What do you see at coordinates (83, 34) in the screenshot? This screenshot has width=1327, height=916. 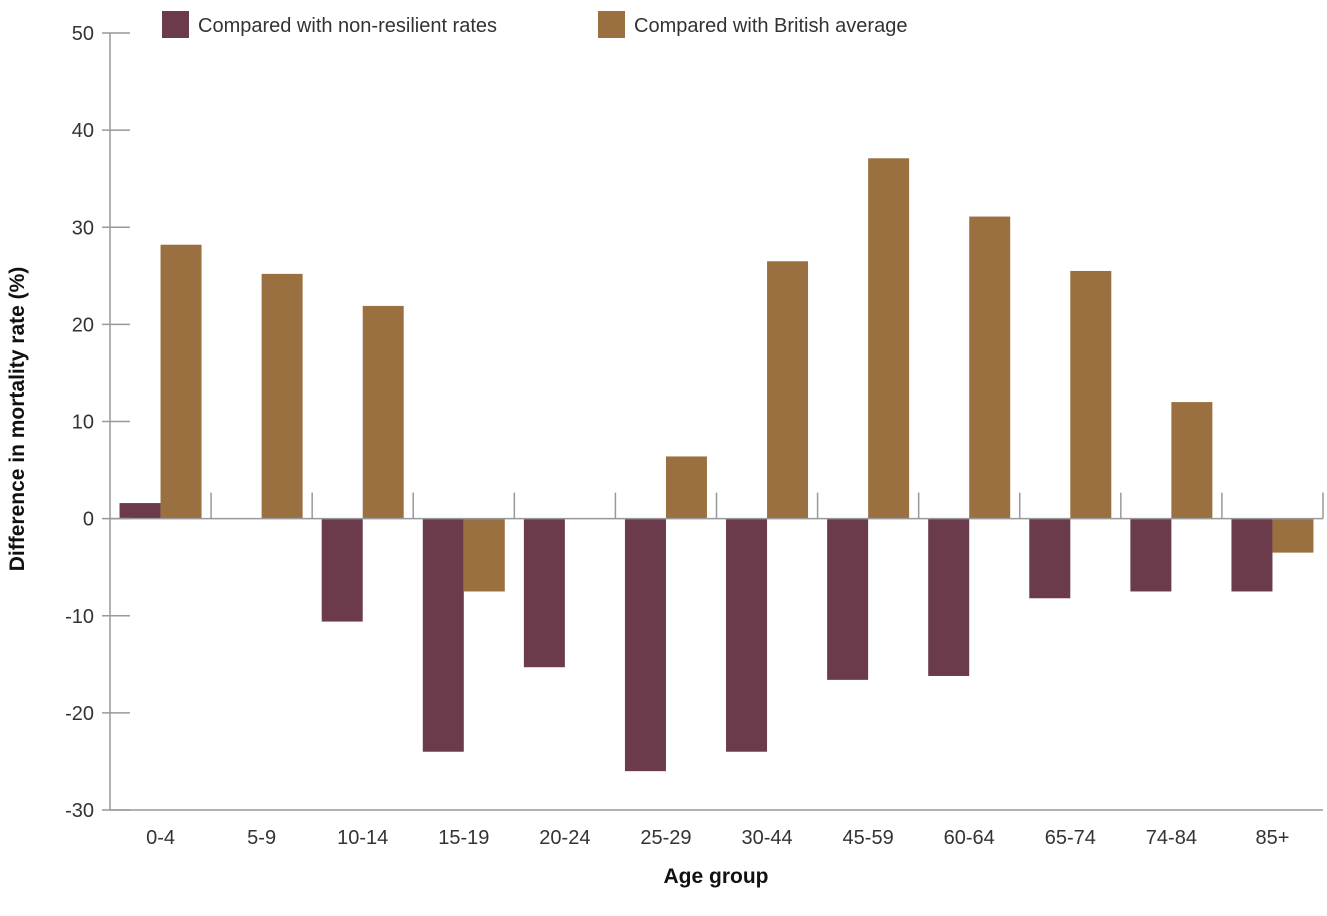 I see `y-tick-label: 50` at bounding box center [83, 34].